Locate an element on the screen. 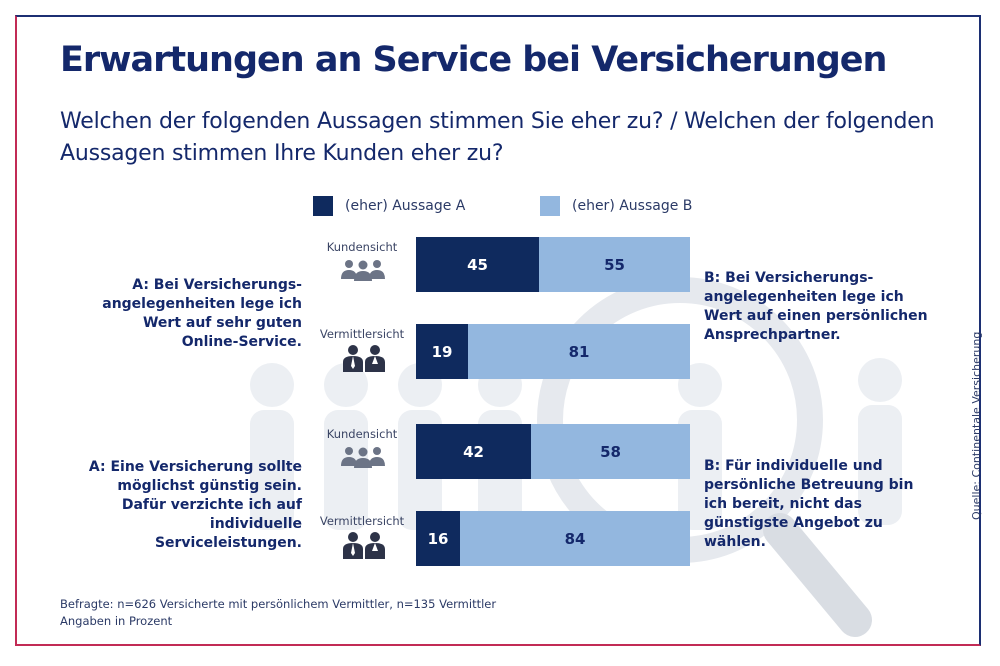  legend-swatch-b is located at coordinates (550, 206).